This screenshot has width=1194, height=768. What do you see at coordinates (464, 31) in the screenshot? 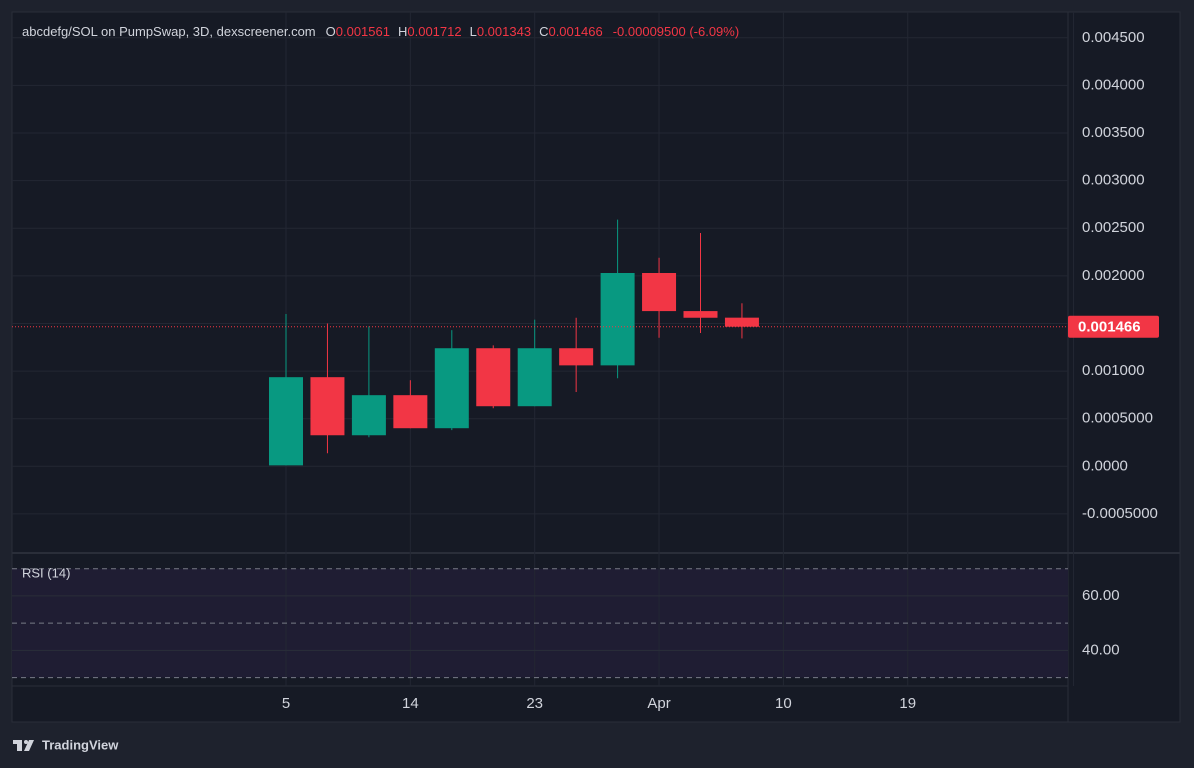
I see `ohlc-legend: O0.001561 H0.001712 L0.001343 C0.001466` at bounding box center [464, 31].